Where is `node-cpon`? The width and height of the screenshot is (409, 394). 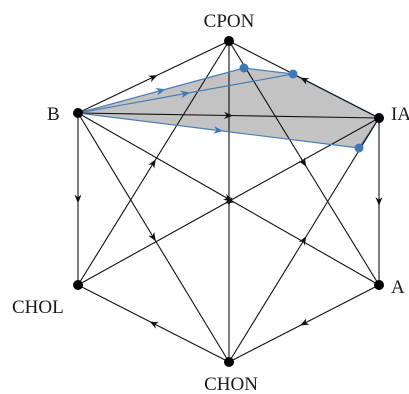 node-cpon is located at coordinates (229, 41).